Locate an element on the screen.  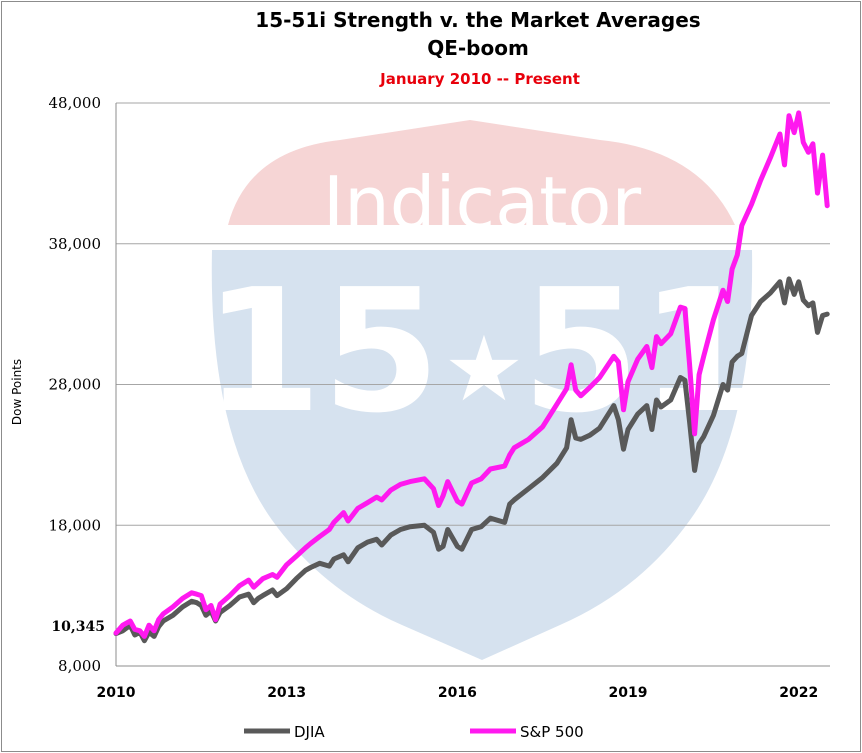
x-tick-label-2016: 2016 is located at coordinates (457, 693).